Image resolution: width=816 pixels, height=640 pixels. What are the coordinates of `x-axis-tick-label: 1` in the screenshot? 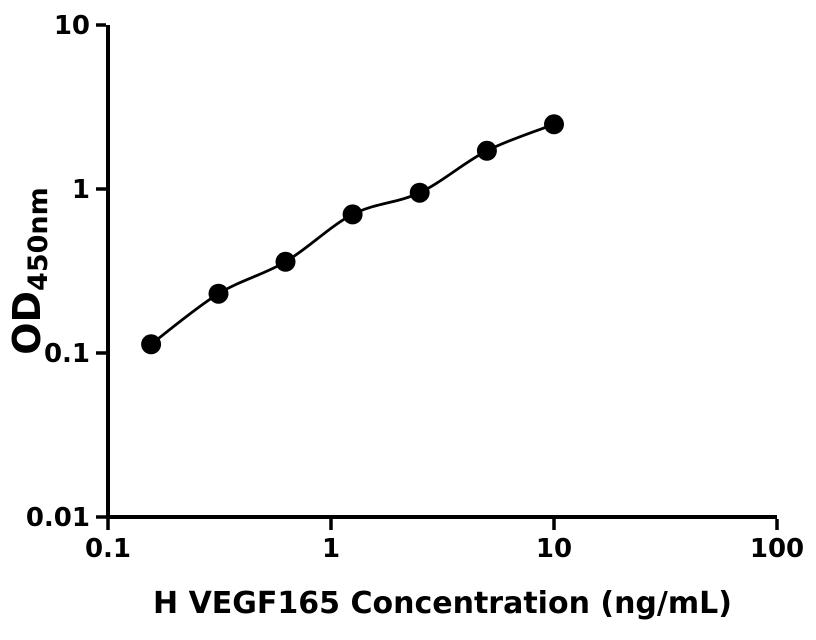 It's located at (331, 549).